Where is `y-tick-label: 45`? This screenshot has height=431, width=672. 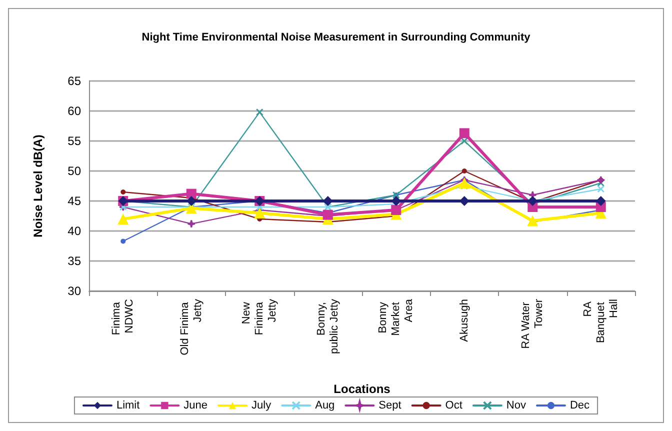 y-tick-label: 45 is located at coordinates (75, 201).